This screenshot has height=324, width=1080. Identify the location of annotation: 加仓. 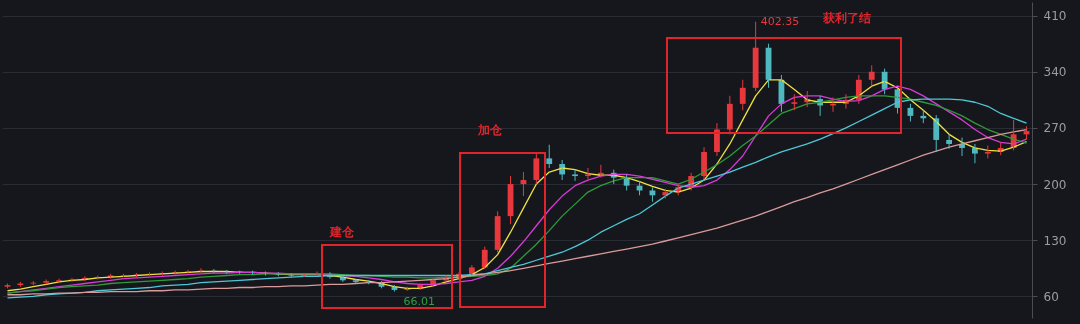
(490, 130).